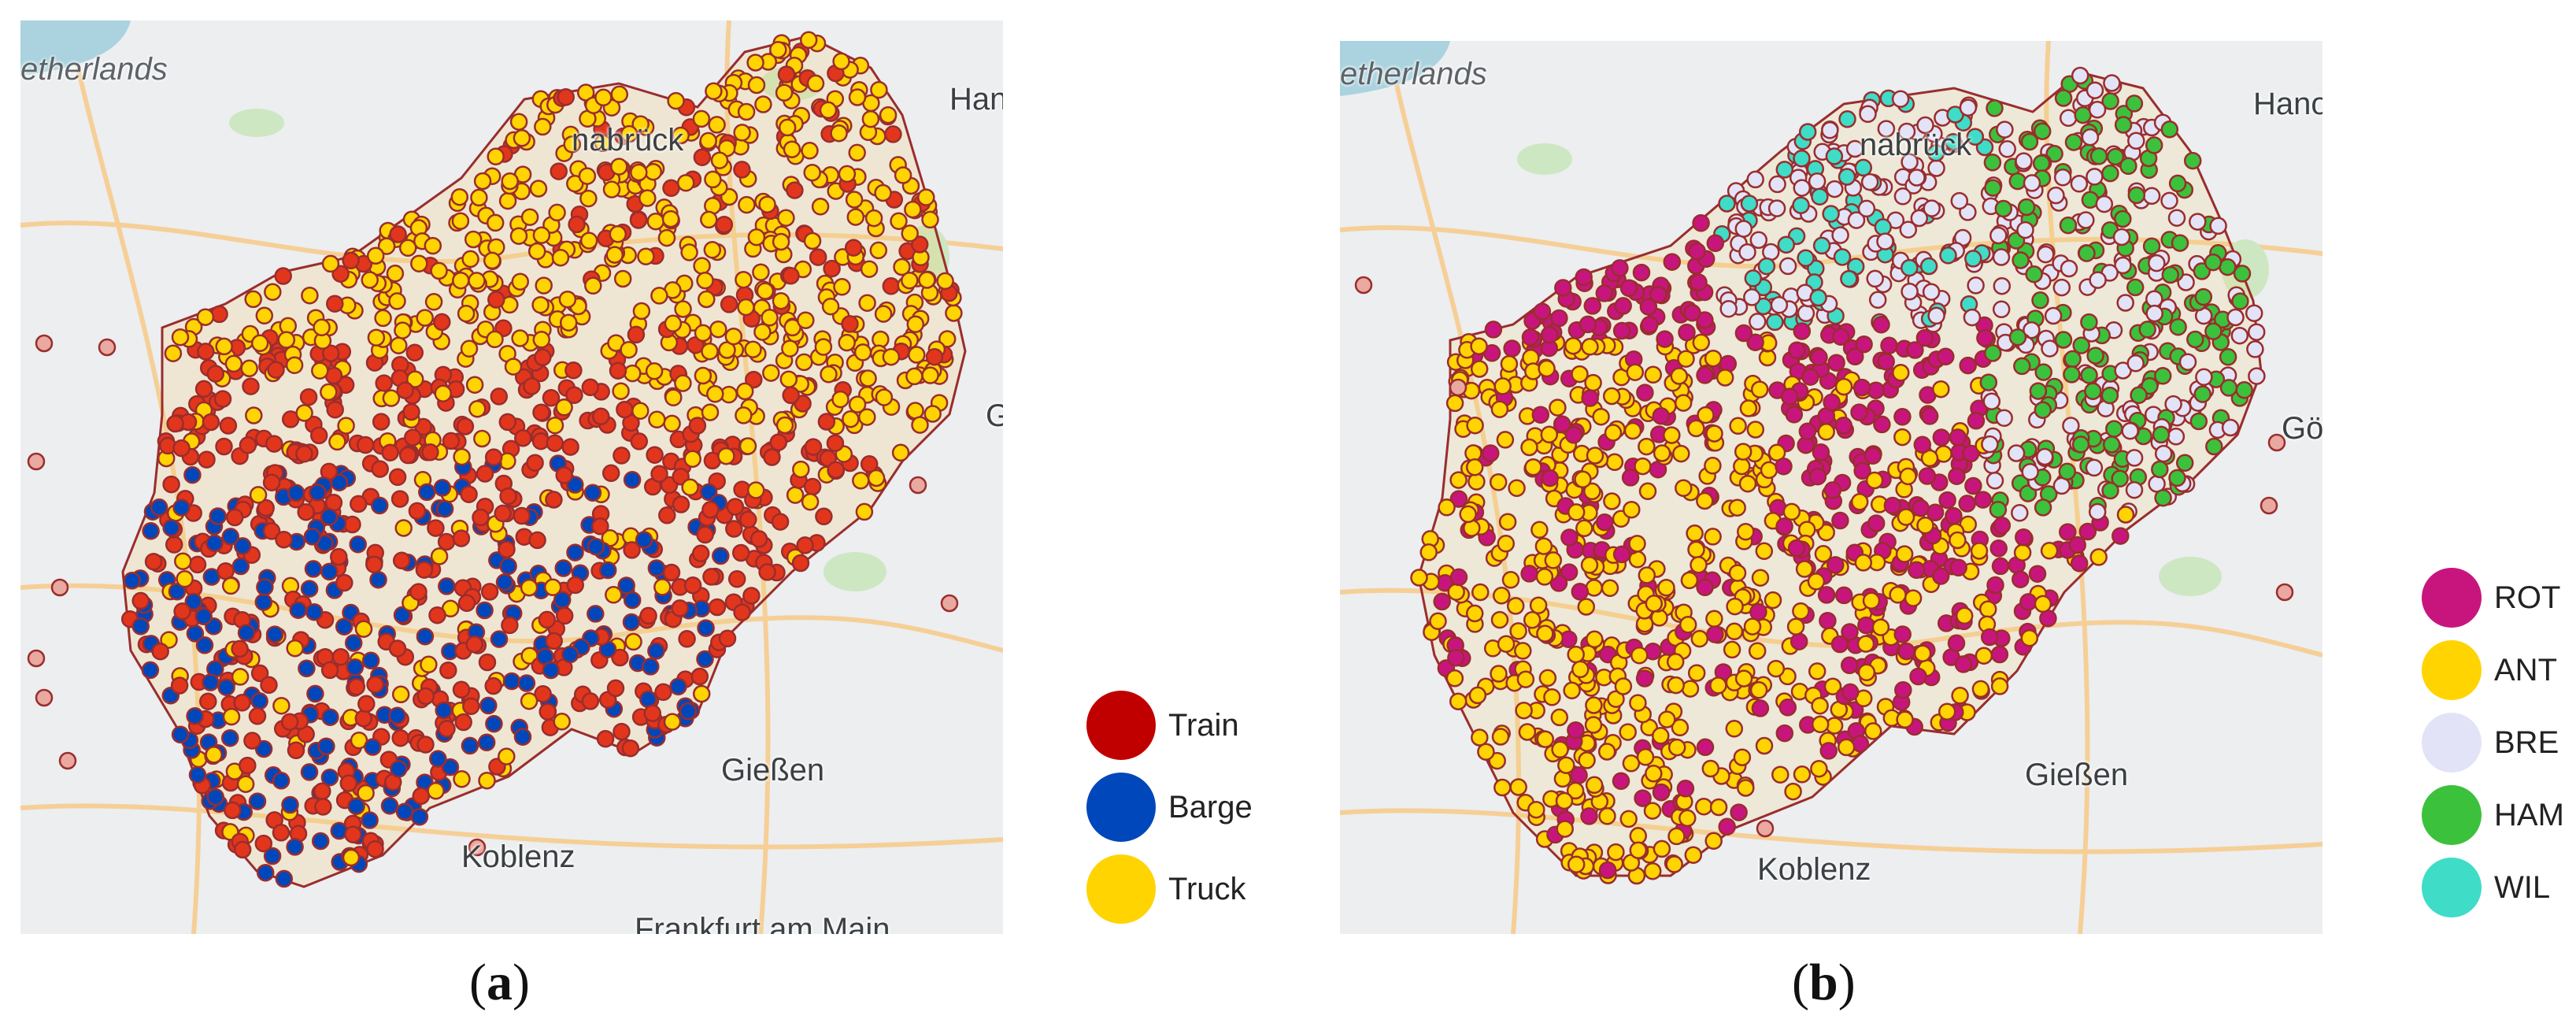  I want to click on map-label-city-south-east: Gießen, so click(773, 770).